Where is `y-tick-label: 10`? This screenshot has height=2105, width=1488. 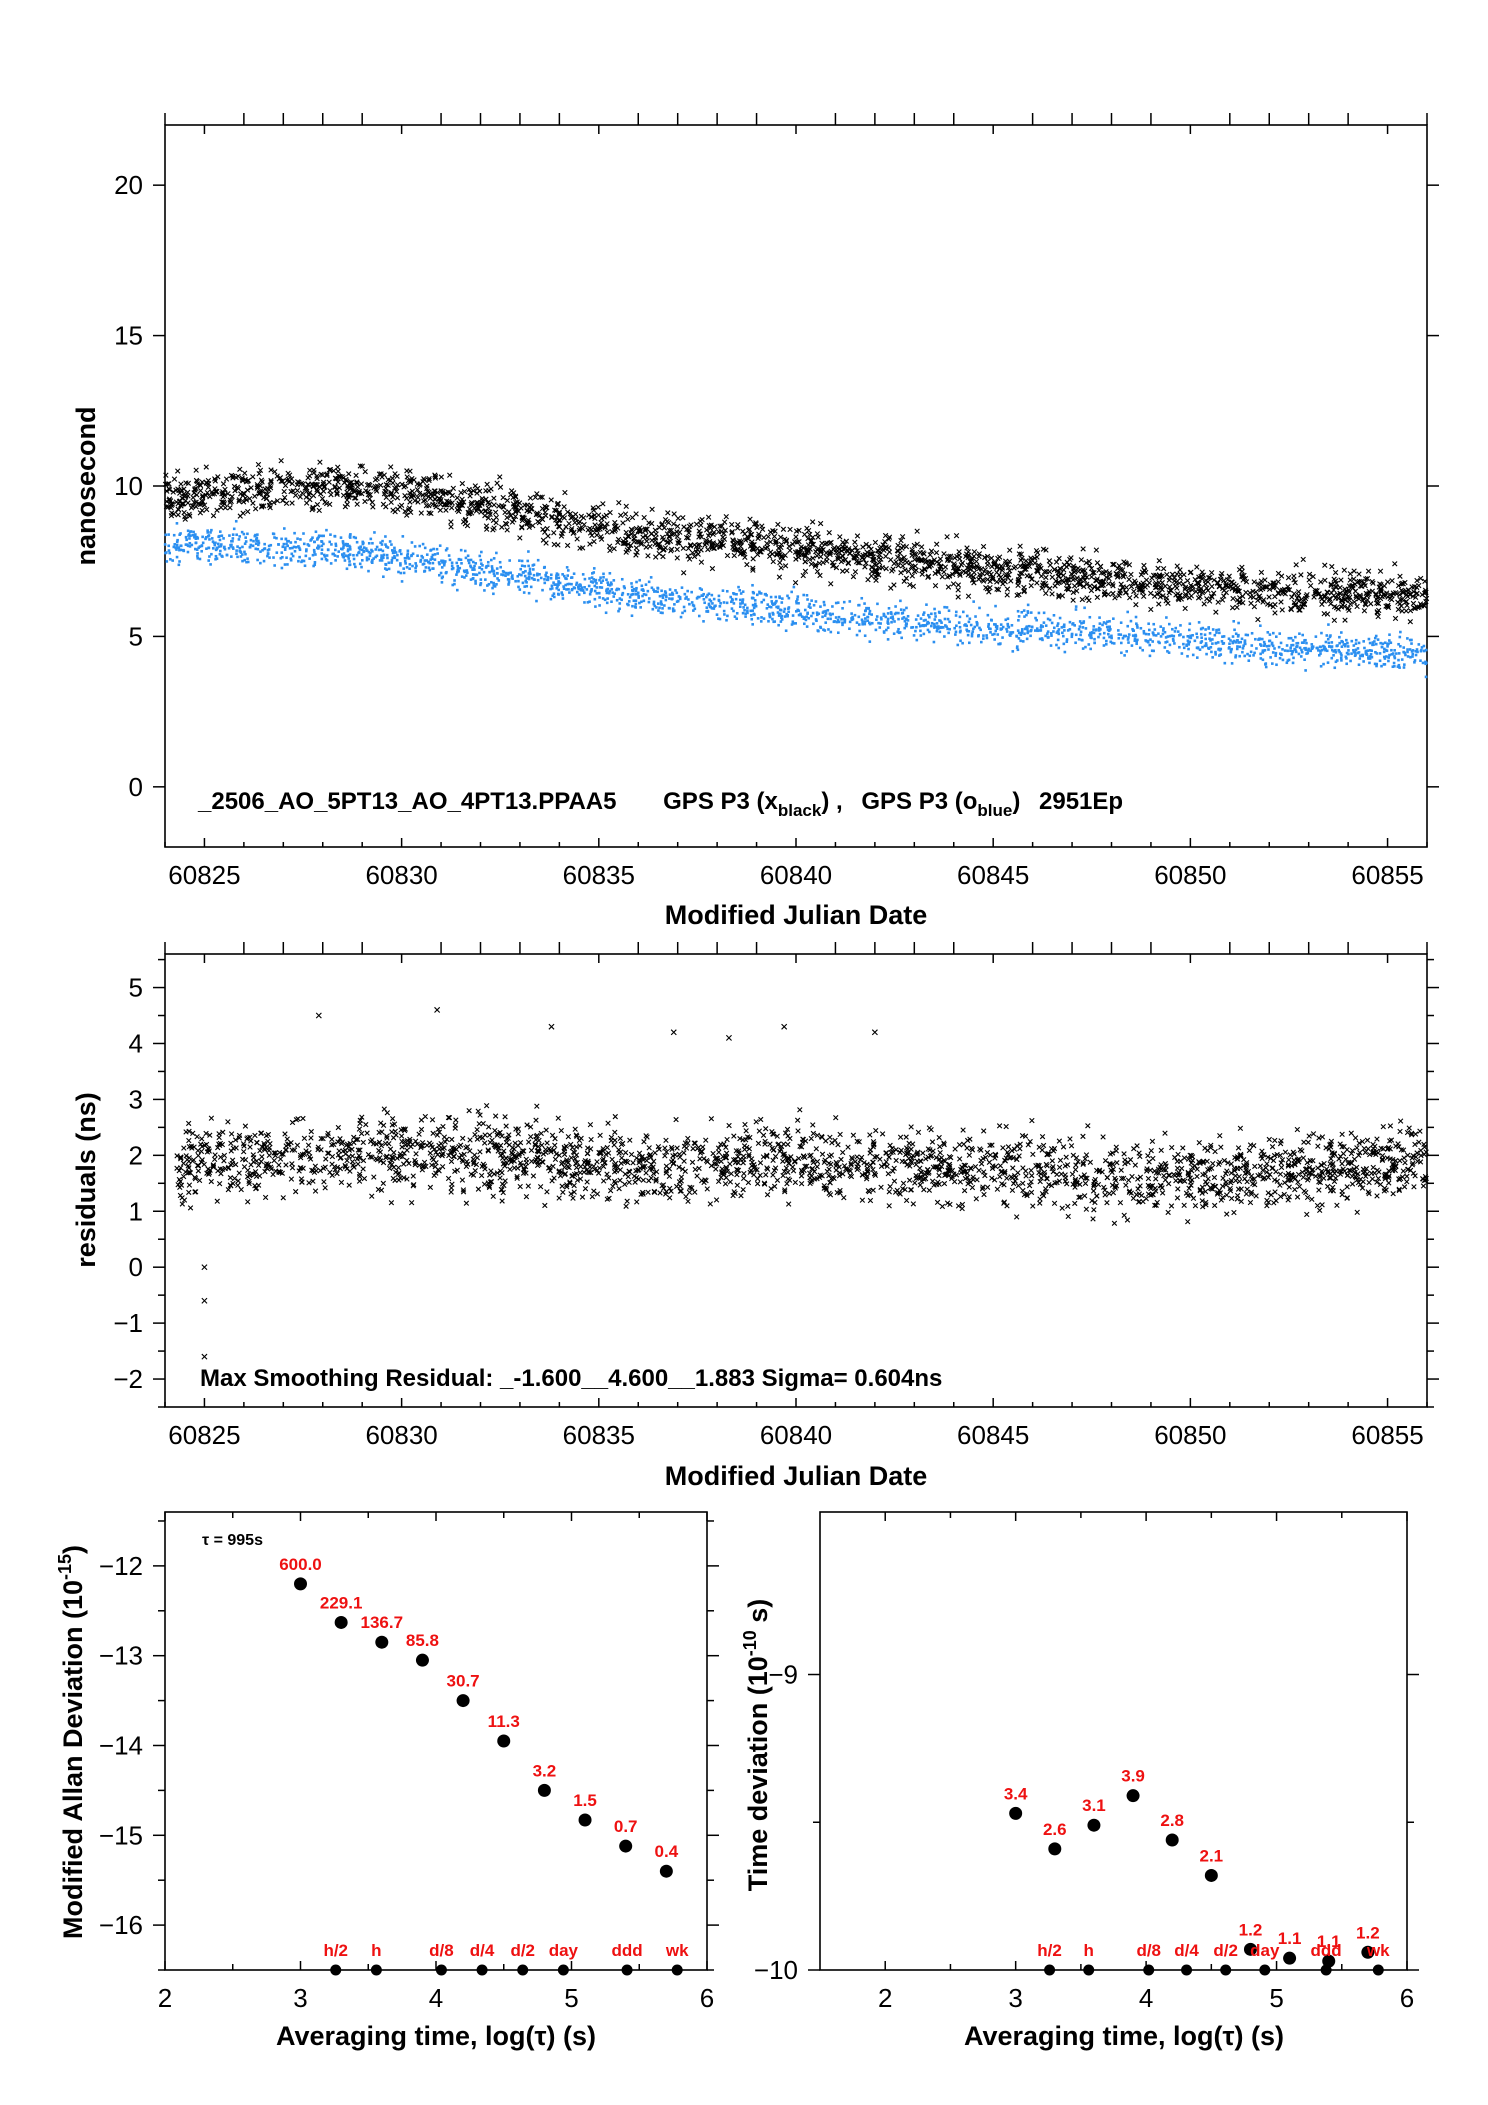 y-tick-label: 10 is located at coordinates (128, 486).